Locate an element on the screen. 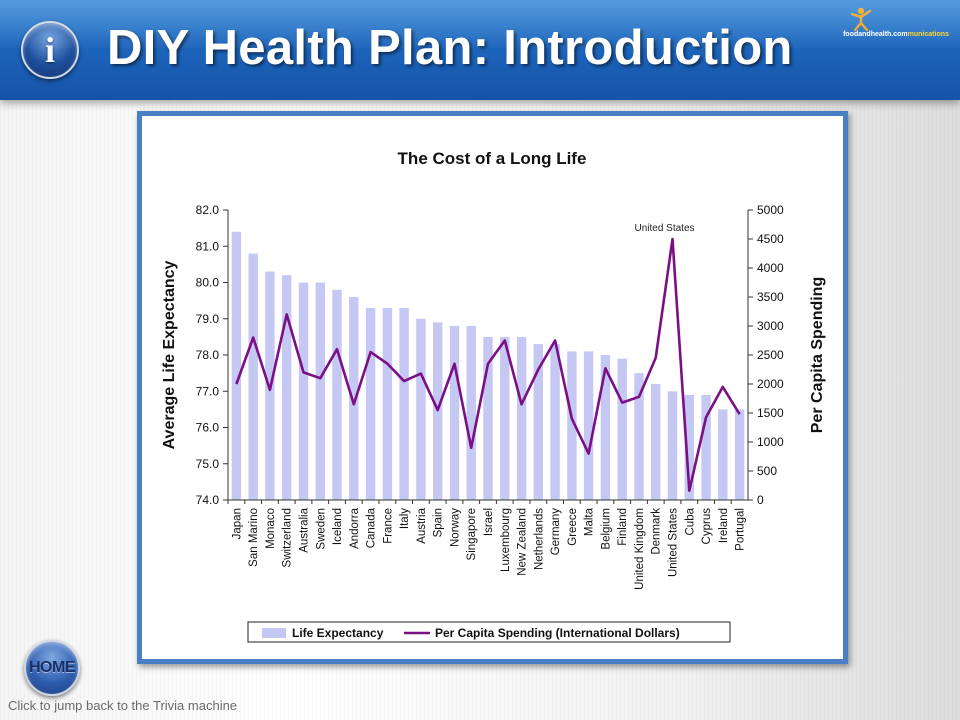  country-label-greece: Greece is located at coordinates (573, 527).